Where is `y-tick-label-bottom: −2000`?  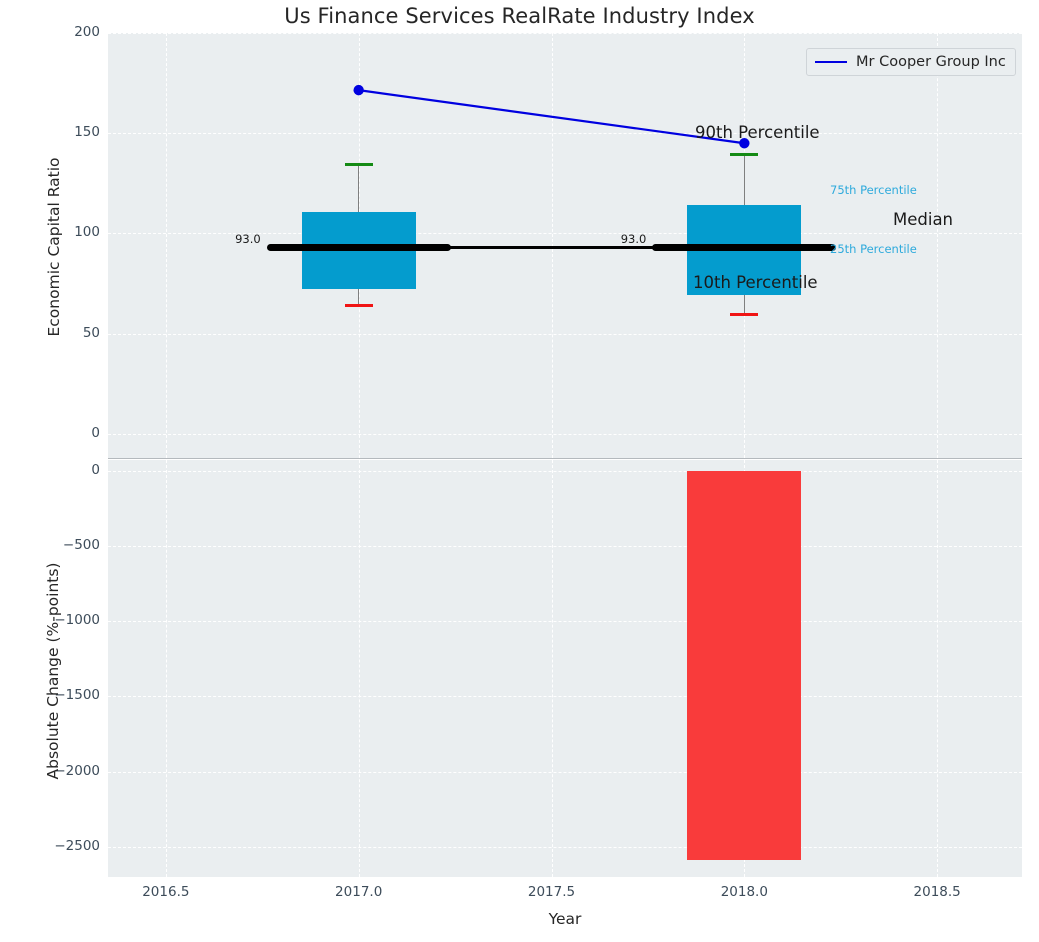 y-tick-label-bottom: −2000 is located at coordinates (77, 770).